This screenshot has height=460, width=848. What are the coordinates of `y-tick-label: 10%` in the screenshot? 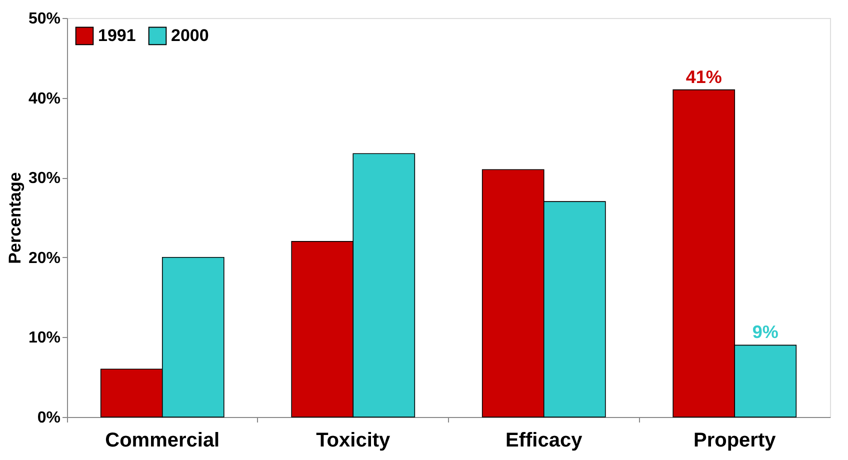 It's located at (44, 338).